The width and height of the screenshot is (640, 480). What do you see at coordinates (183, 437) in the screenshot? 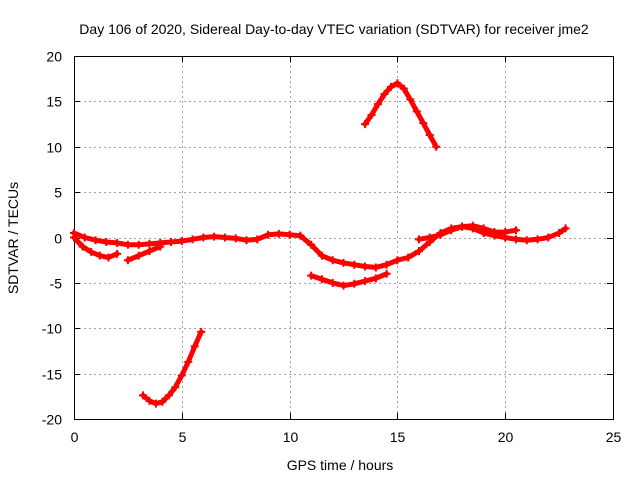
I see `x-tick-label: 5` at bounding box center [183, 437].